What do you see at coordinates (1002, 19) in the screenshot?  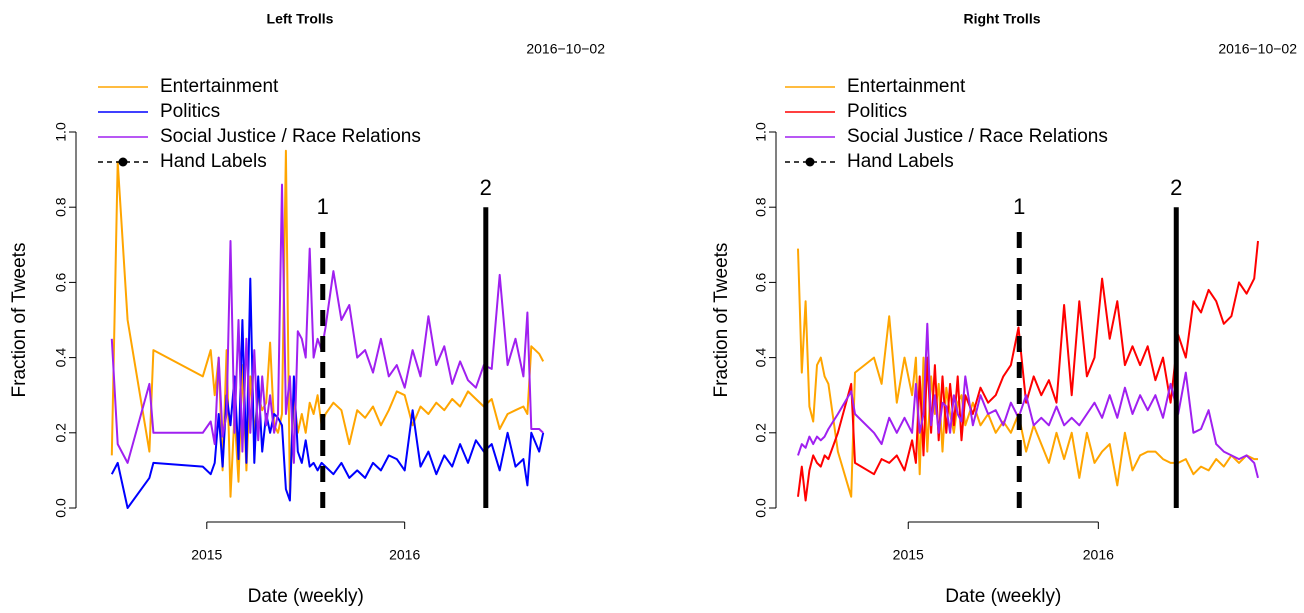 I see `chart-title: Right Trolls` at bounding box center [1002, 19].